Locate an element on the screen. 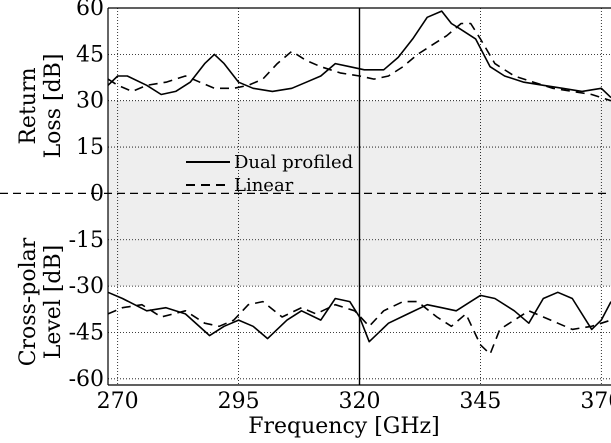  x-tick-label-370: 370 is located at coordinates (595, 401).